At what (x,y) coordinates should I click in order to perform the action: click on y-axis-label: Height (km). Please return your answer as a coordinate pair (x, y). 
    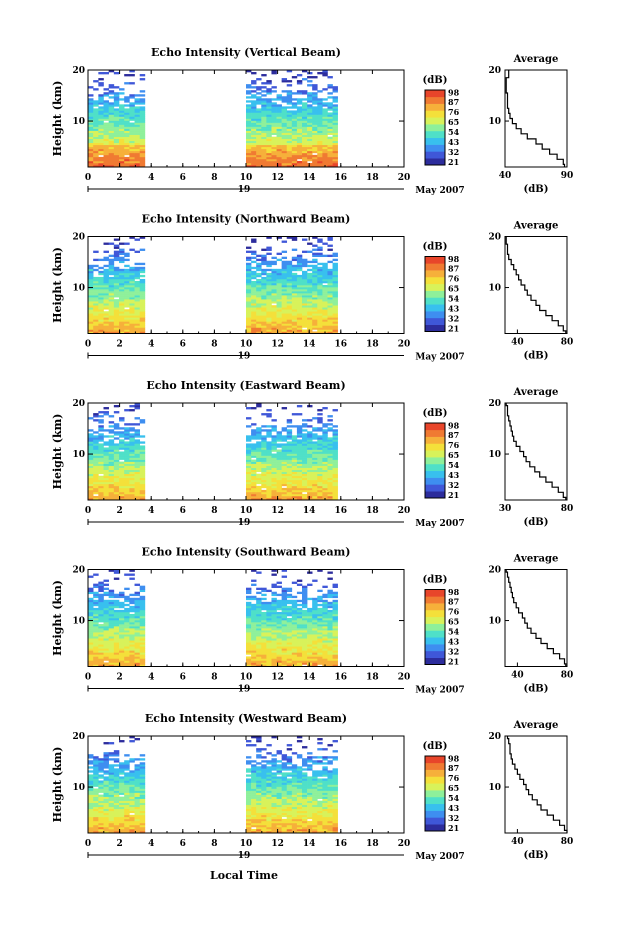
    Looking at the image, I should click on (57, 119).